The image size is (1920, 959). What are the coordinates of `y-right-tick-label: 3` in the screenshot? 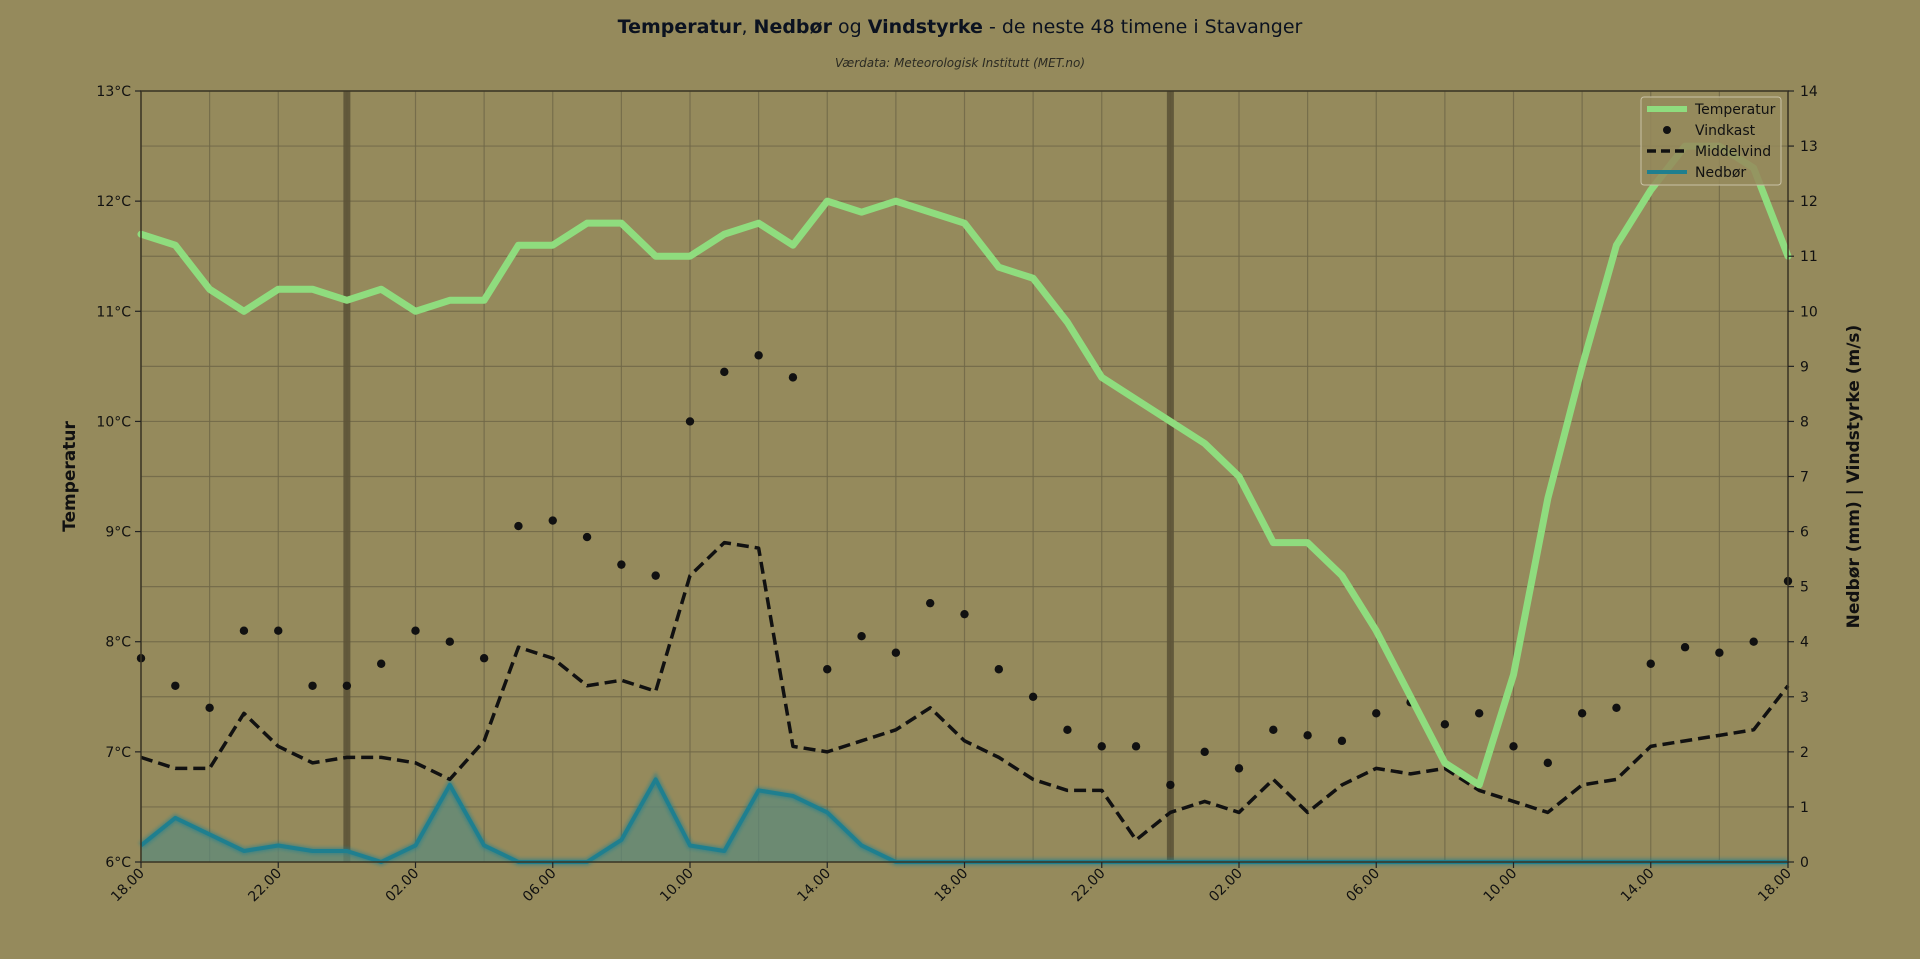 It's located at (1804, 698).